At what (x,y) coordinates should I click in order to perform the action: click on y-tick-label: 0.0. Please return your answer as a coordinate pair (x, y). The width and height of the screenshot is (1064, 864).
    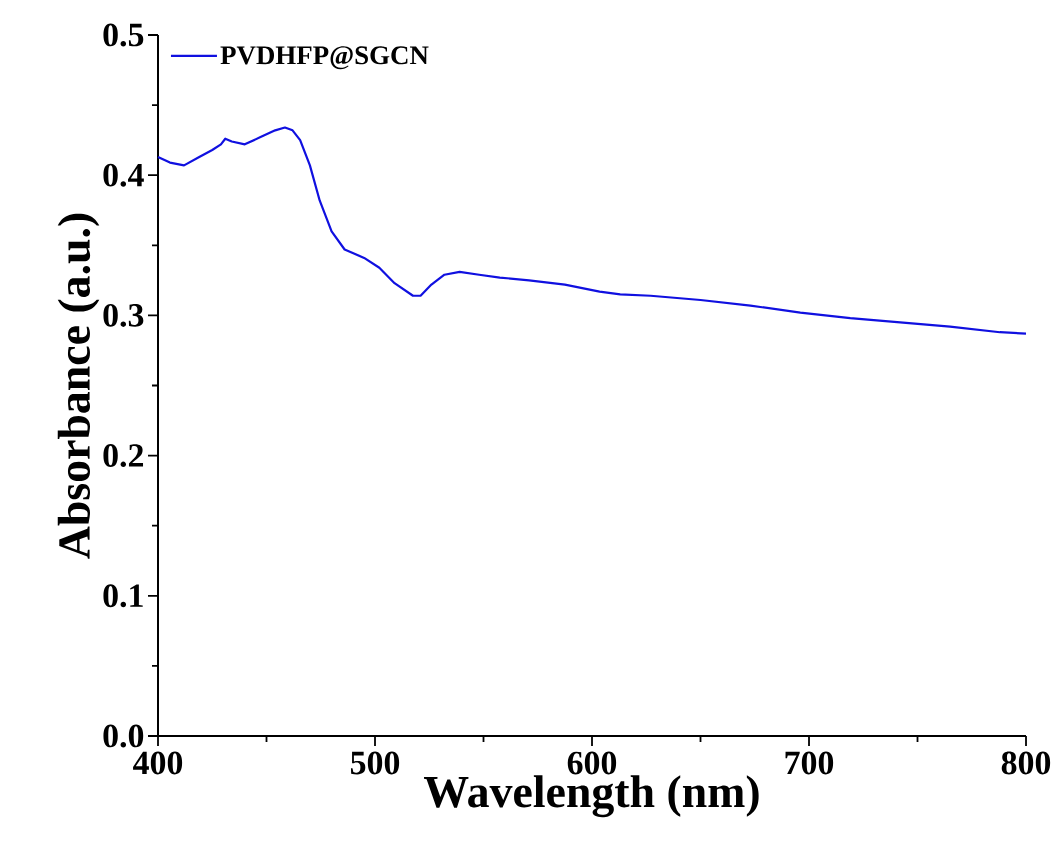
    Looking at the image, I should click on (123, 736).